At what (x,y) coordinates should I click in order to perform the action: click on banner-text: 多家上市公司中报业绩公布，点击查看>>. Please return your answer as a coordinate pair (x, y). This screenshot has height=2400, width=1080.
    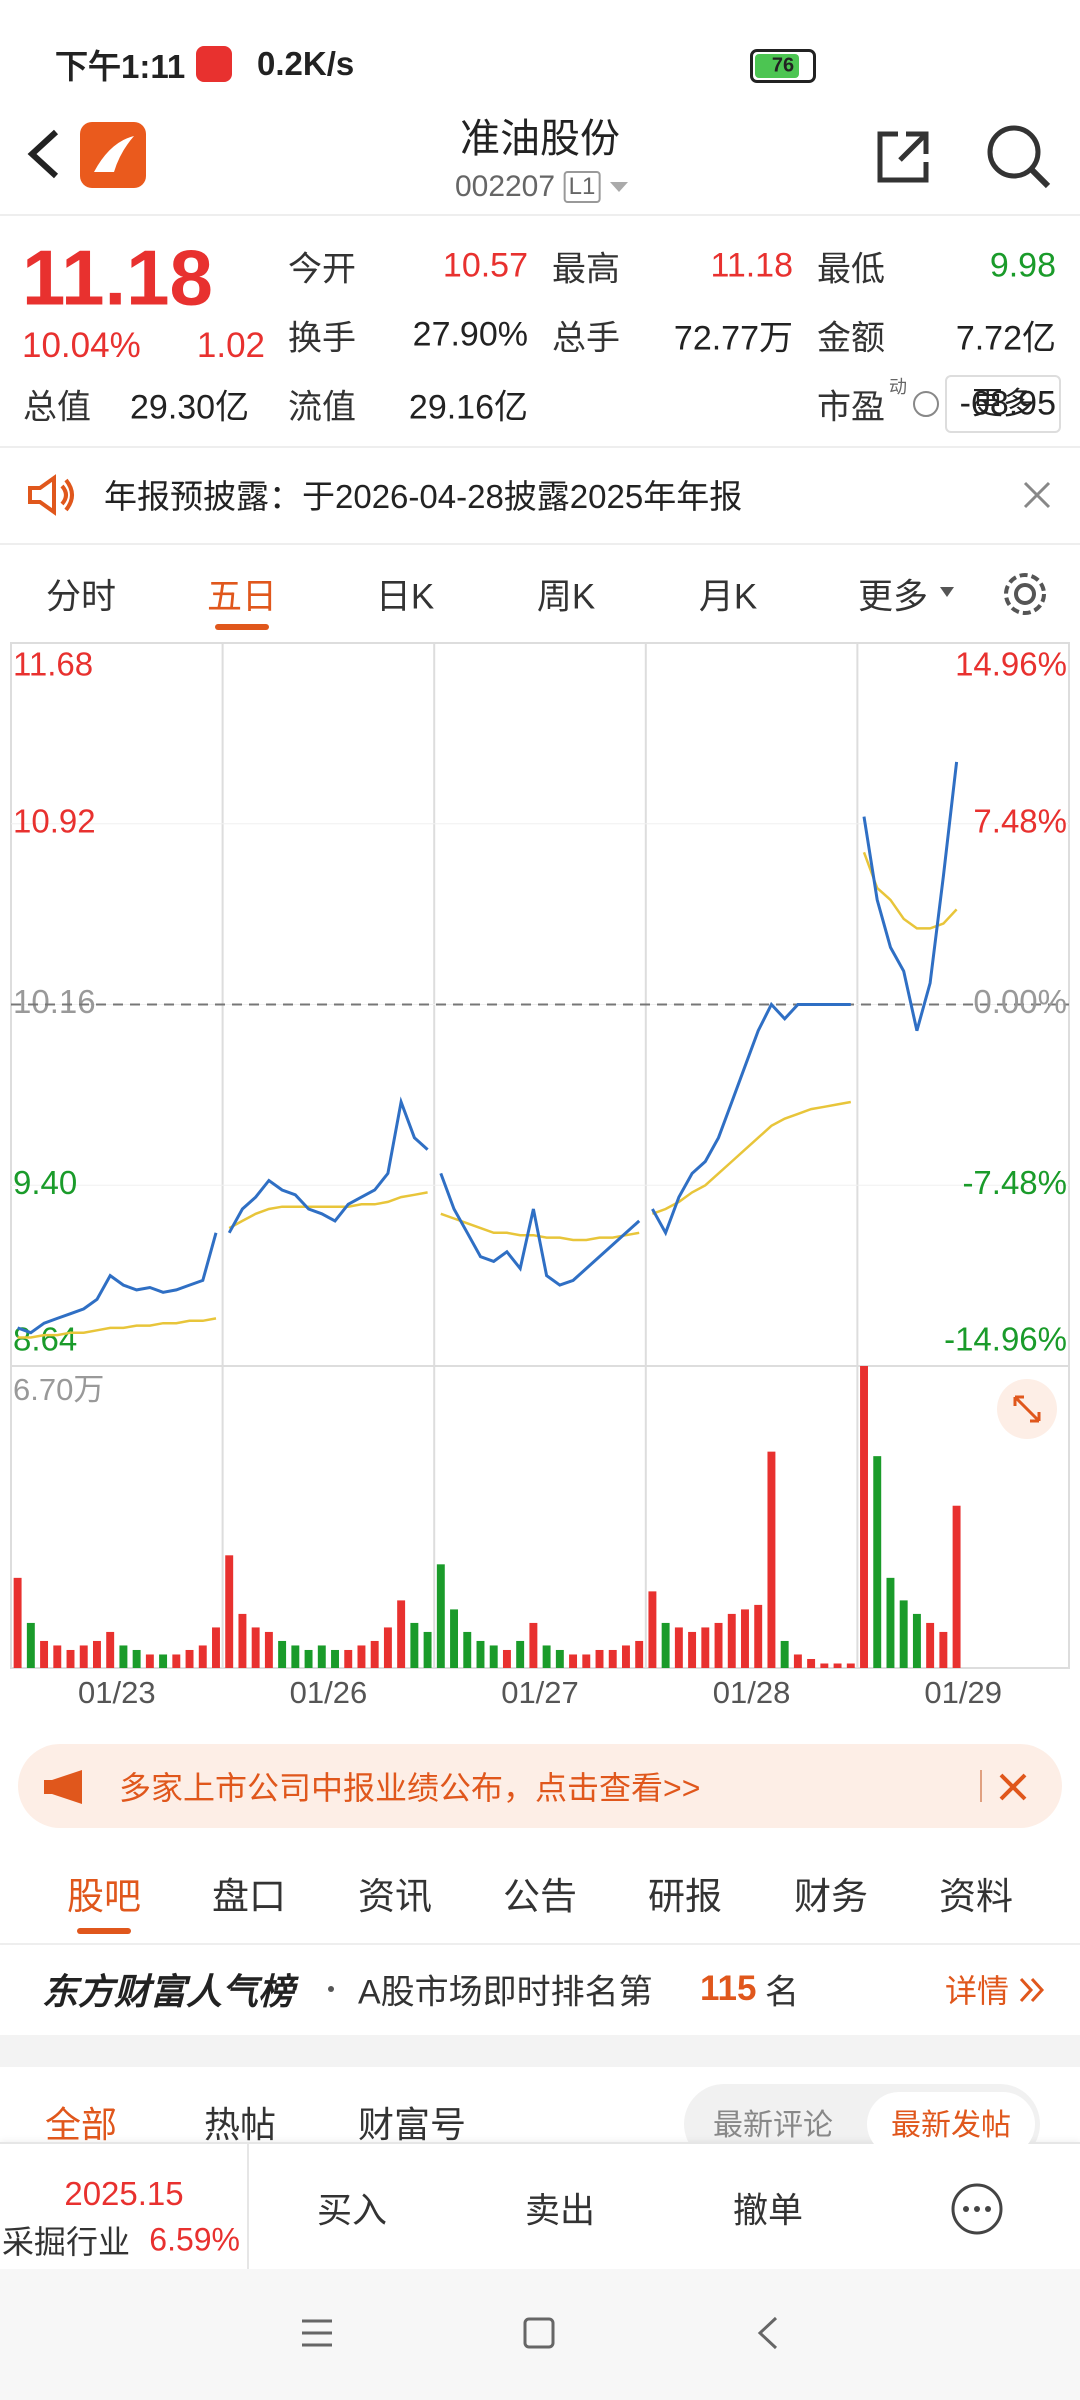
    Looking at the image, I should click on (410, 1788).